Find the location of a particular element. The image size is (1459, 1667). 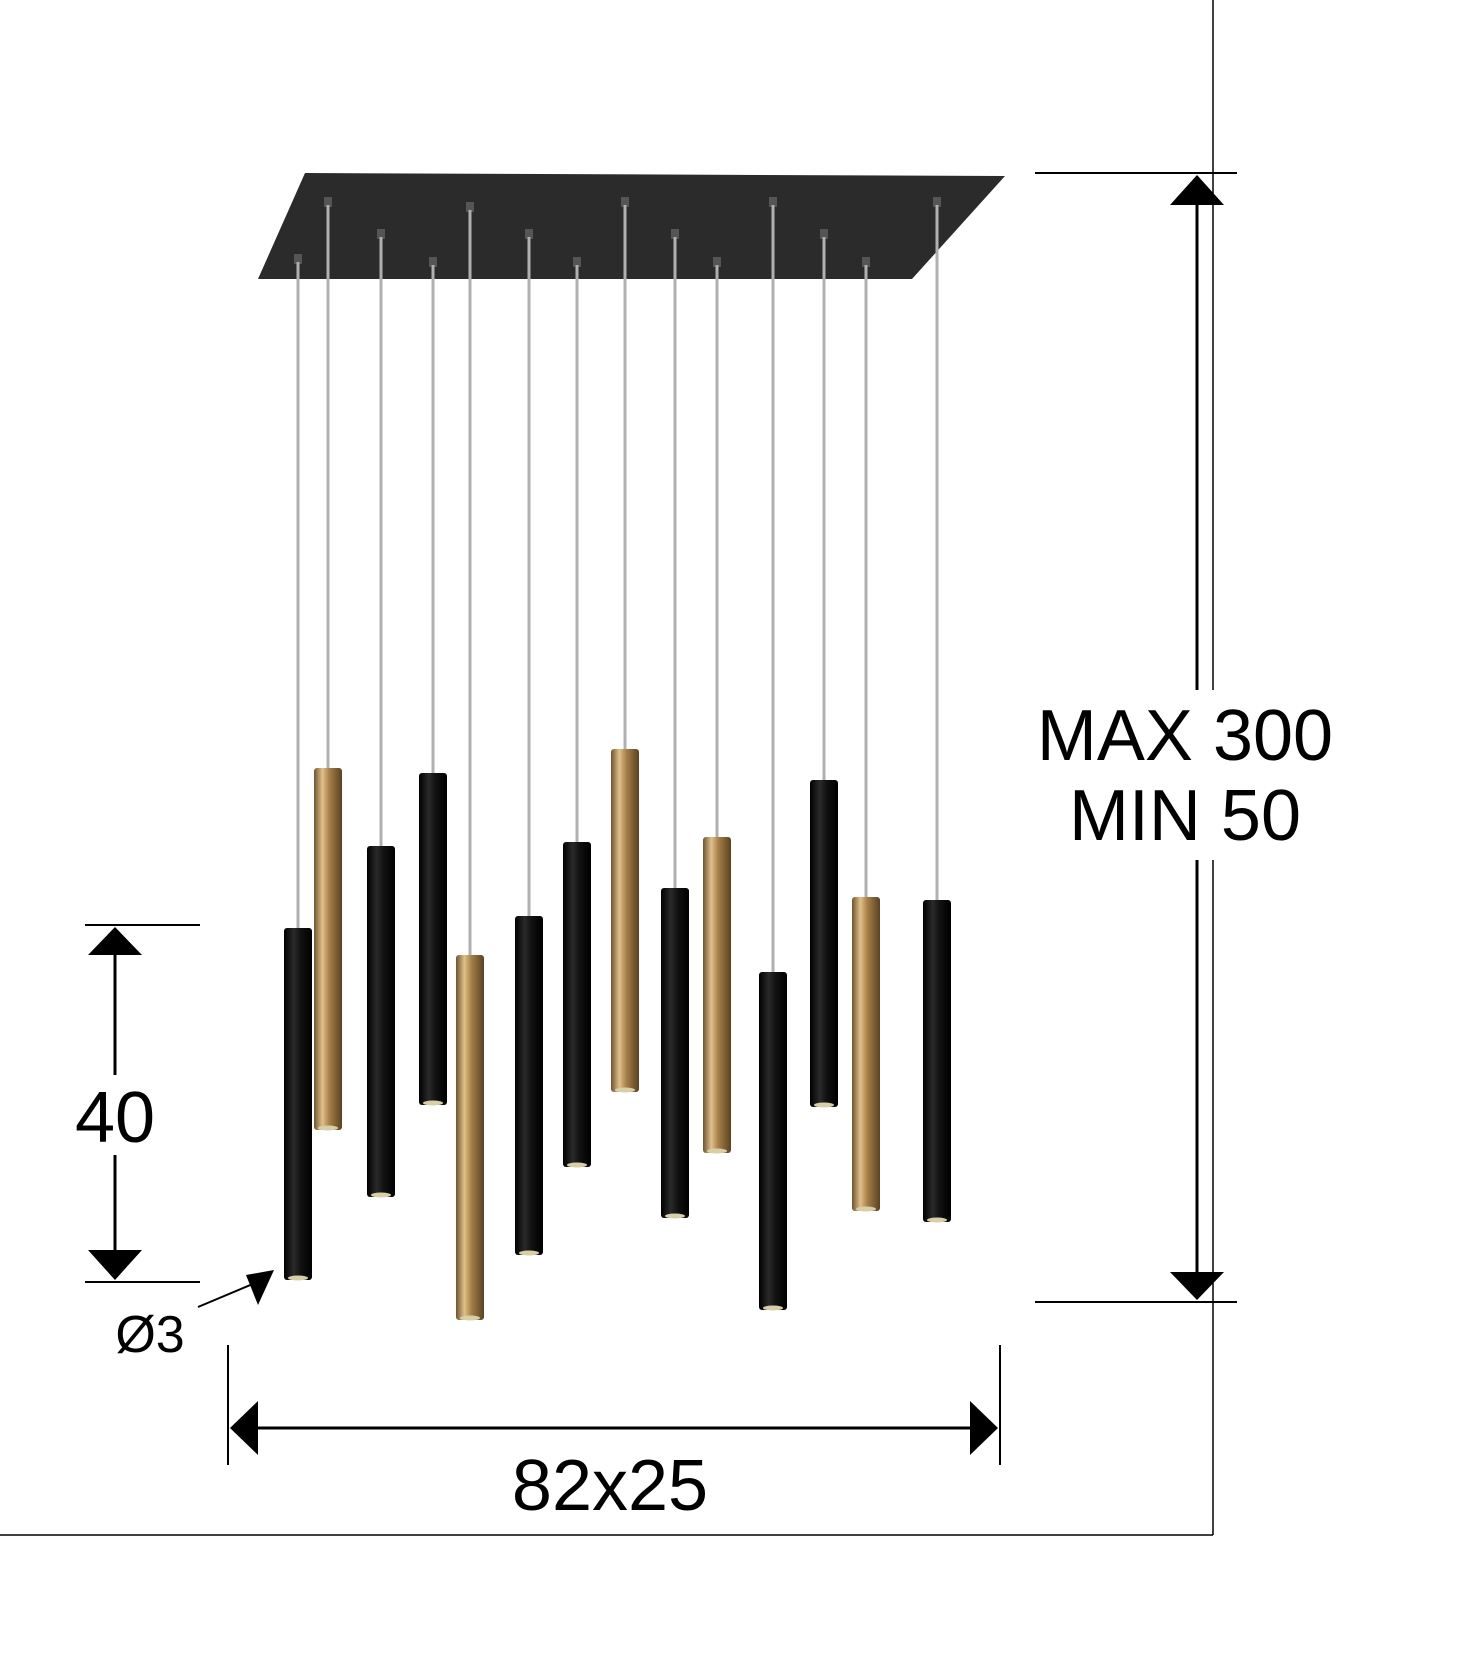

width-dimension: 82x25 is located at coordinates (614, 1435).